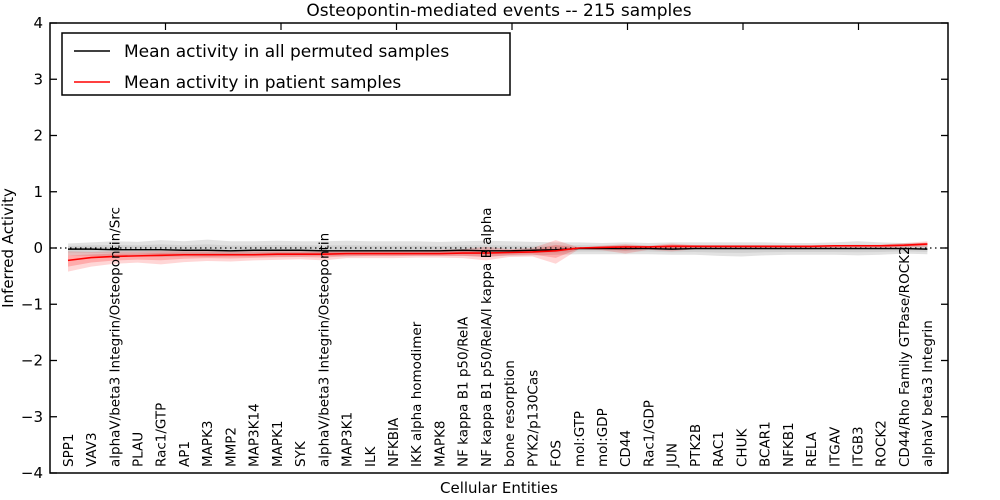 The image size is (1000, 500). Describe the element at coordinates (557, 453) in the screenshot. I see `x-tick-label: FOS` at that location.